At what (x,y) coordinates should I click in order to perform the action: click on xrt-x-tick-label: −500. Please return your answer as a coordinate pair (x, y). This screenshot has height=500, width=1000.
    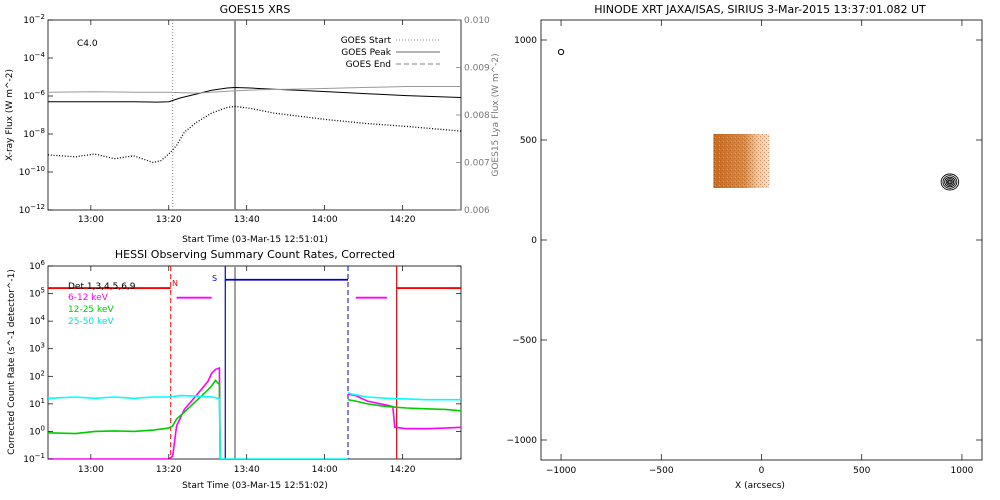
    Looking at the image, I should click on (661, 471).